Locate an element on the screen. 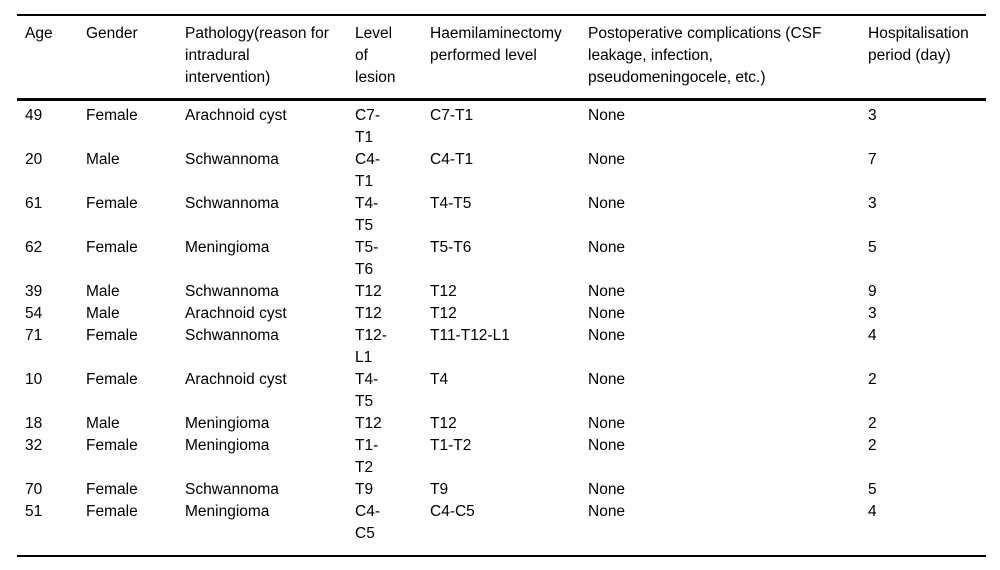 The image size is (1000, 570). table-cell-haemilaminectomy-level: T5-T6 is located at coordinates (451, 247).